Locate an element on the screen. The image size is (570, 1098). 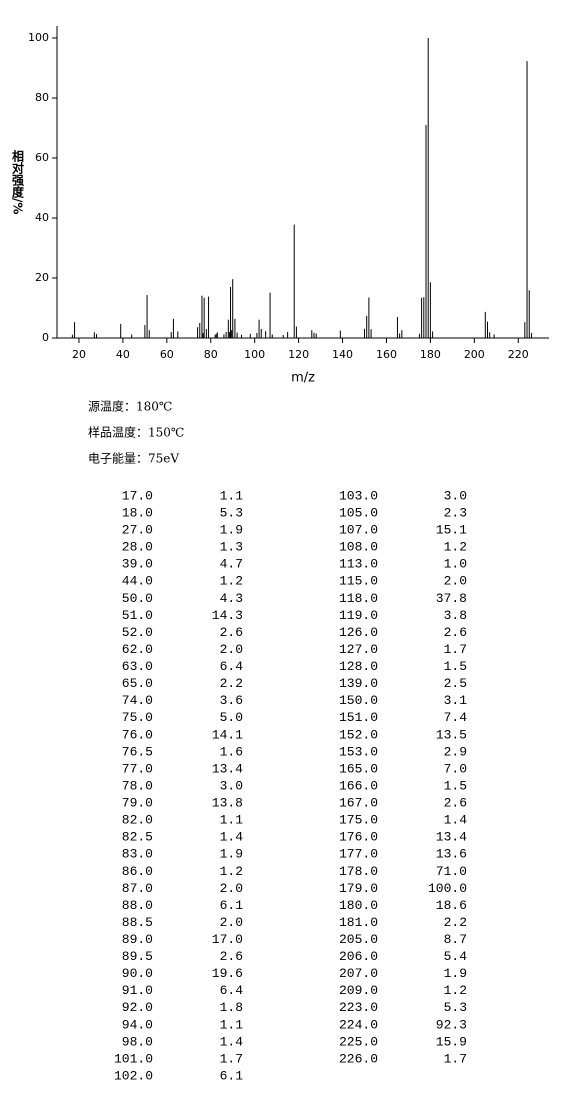
intensity-cell: 3.1 is located at coordinates (456, 700).